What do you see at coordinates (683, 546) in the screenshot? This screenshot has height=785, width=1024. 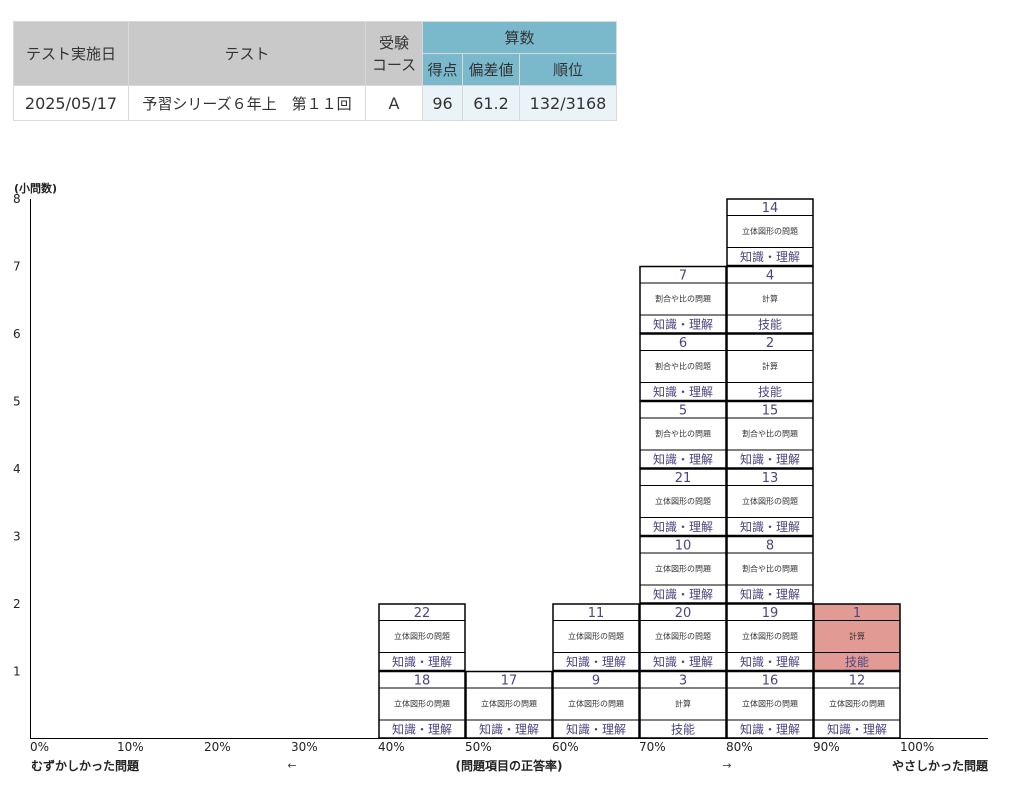 I see `question-number: 10` at bounding box center [683, 546].